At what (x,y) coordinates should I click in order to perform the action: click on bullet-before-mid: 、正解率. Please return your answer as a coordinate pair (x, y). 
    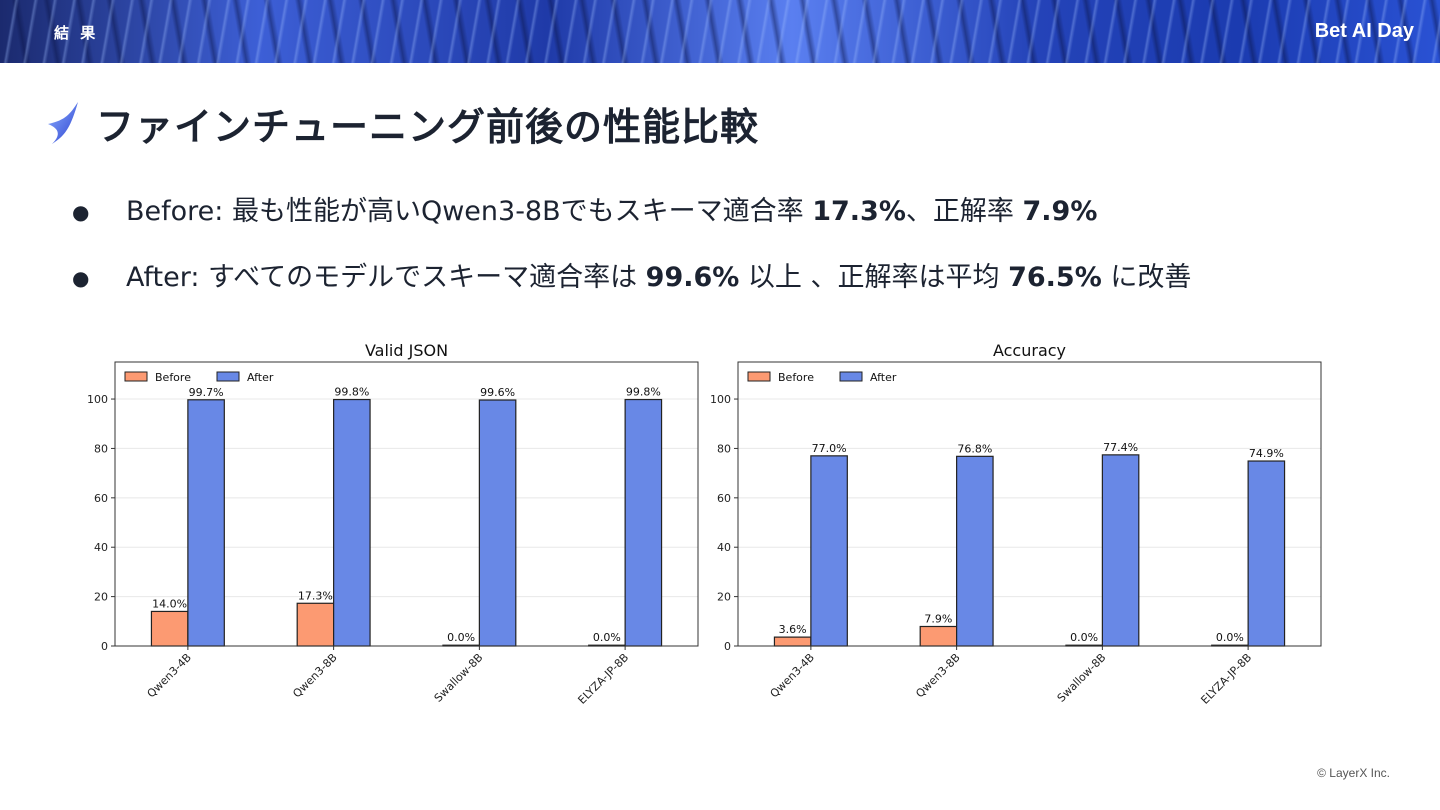
    Looking at the image, I should click on (964, 211).